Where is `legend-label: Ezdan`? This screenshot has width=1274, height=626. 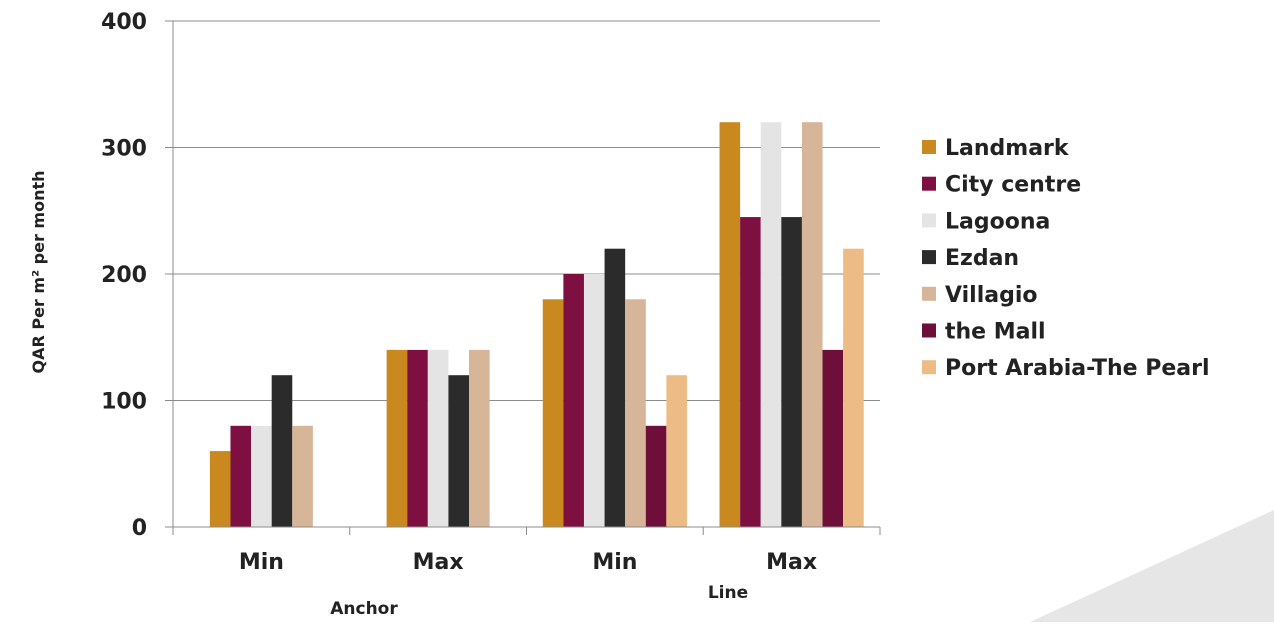 legend-label: Ezdan is located at coordinates (982, 258).